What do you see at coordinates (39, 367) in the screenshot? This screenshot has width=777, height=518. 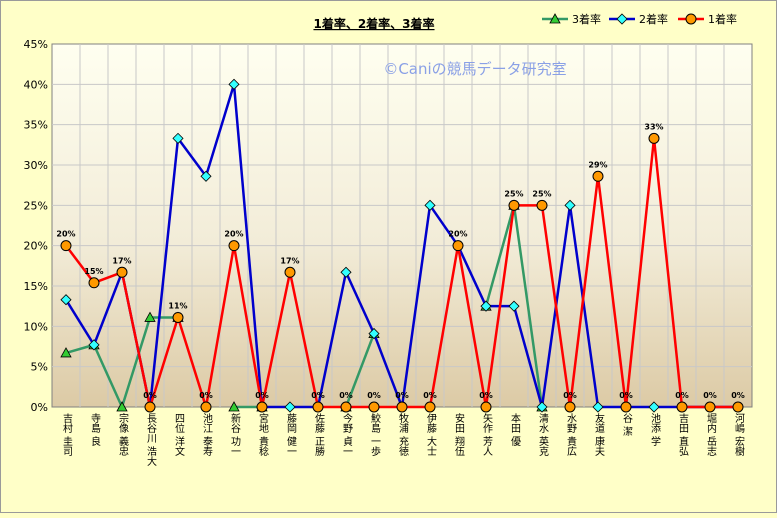 I see `y-tick-label: 5%` at bounding box center [39, 367].